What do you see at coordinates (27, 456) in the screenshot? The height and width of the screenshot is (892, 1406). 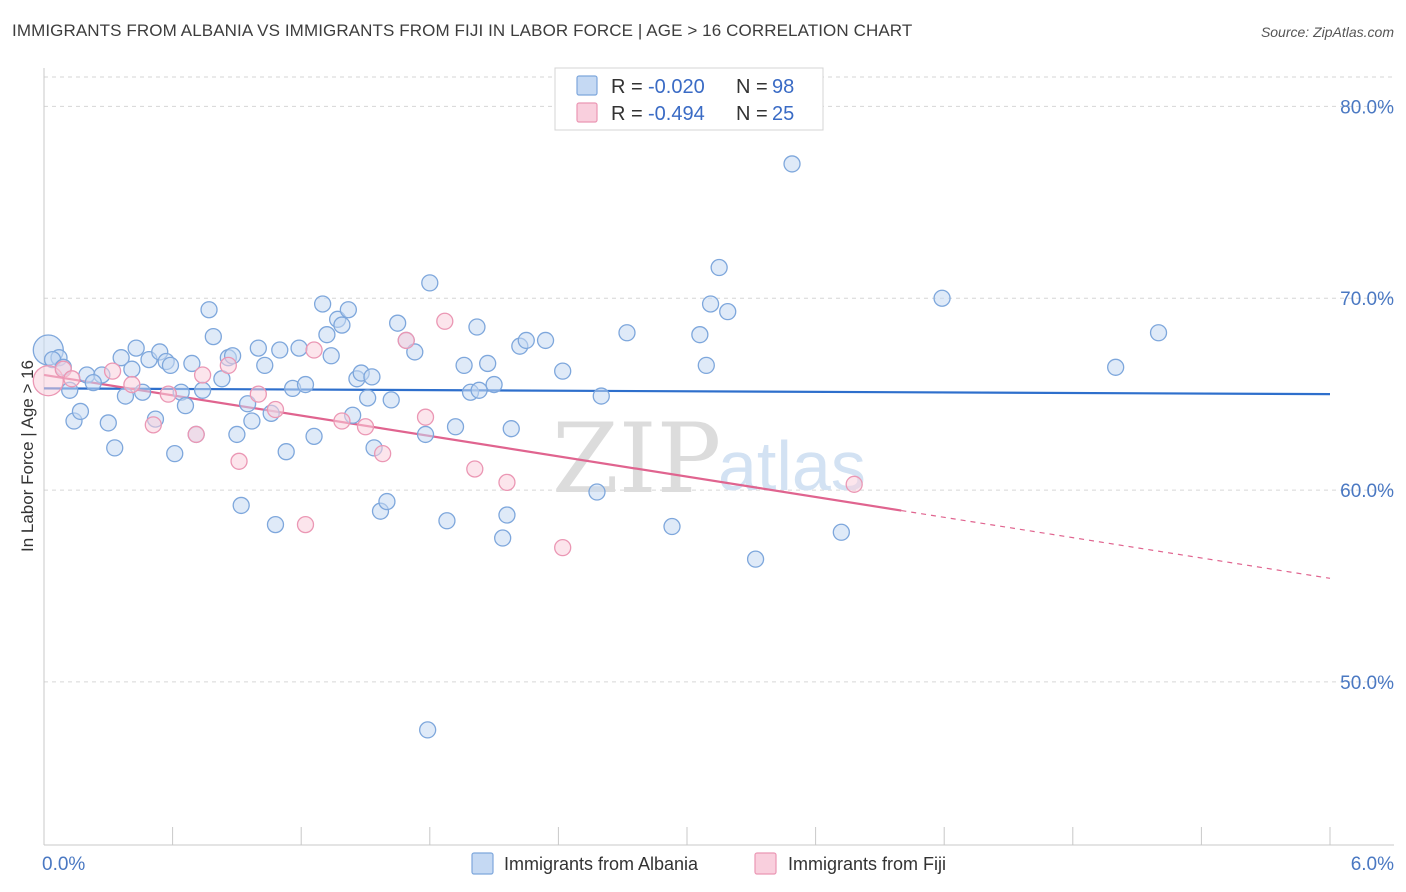 I see `y-axis-label: In Labor Force | Age > 16` at bounding box center [27, 456].